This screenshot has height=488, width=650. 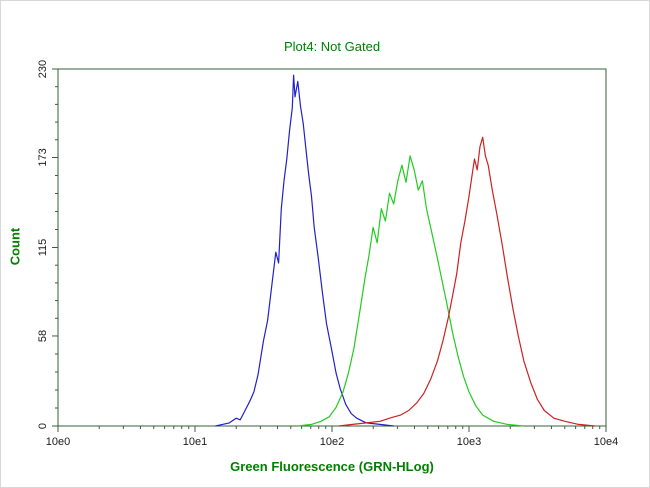 I want to click on y-tick-label: 58, so click(x=43, y=336).